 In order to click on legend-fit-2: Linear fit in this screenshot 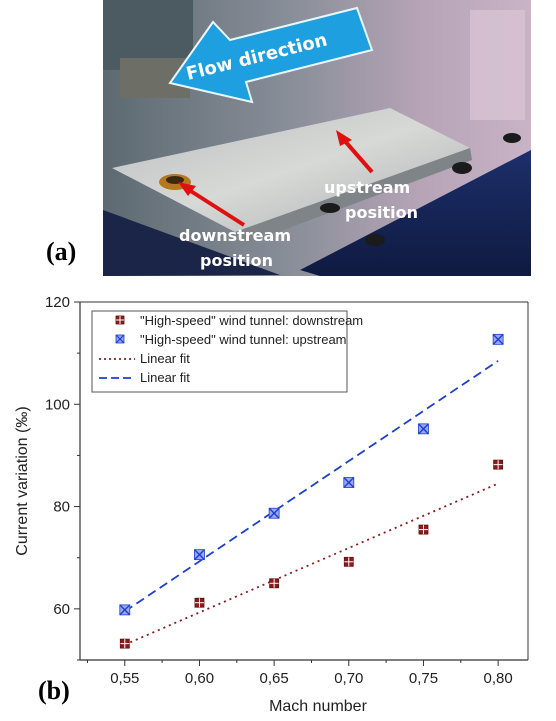, I will do `click(165, 377)`.